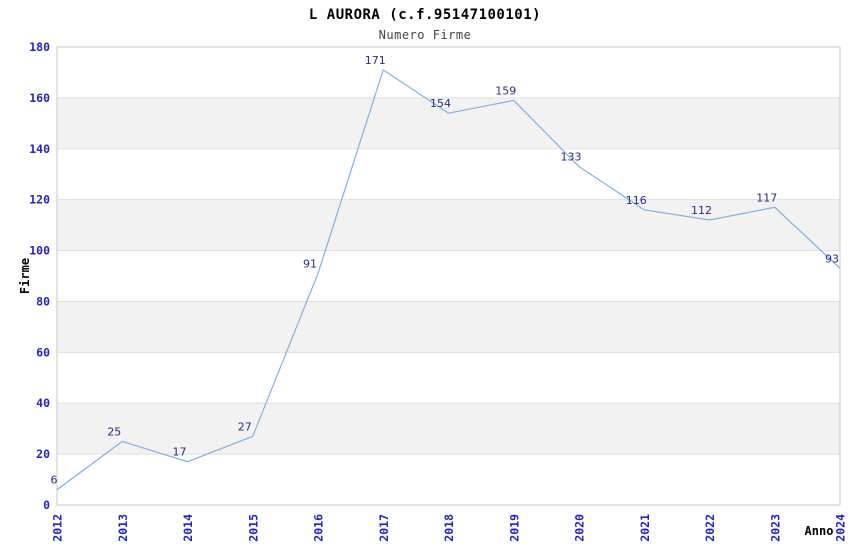 The width and height of the screenshot is (850, 550). What do you see at coordinates (425, 35) in the screenshot?
I see `chart-subtitle: Numero Firme` at bounding box center [425, 35].